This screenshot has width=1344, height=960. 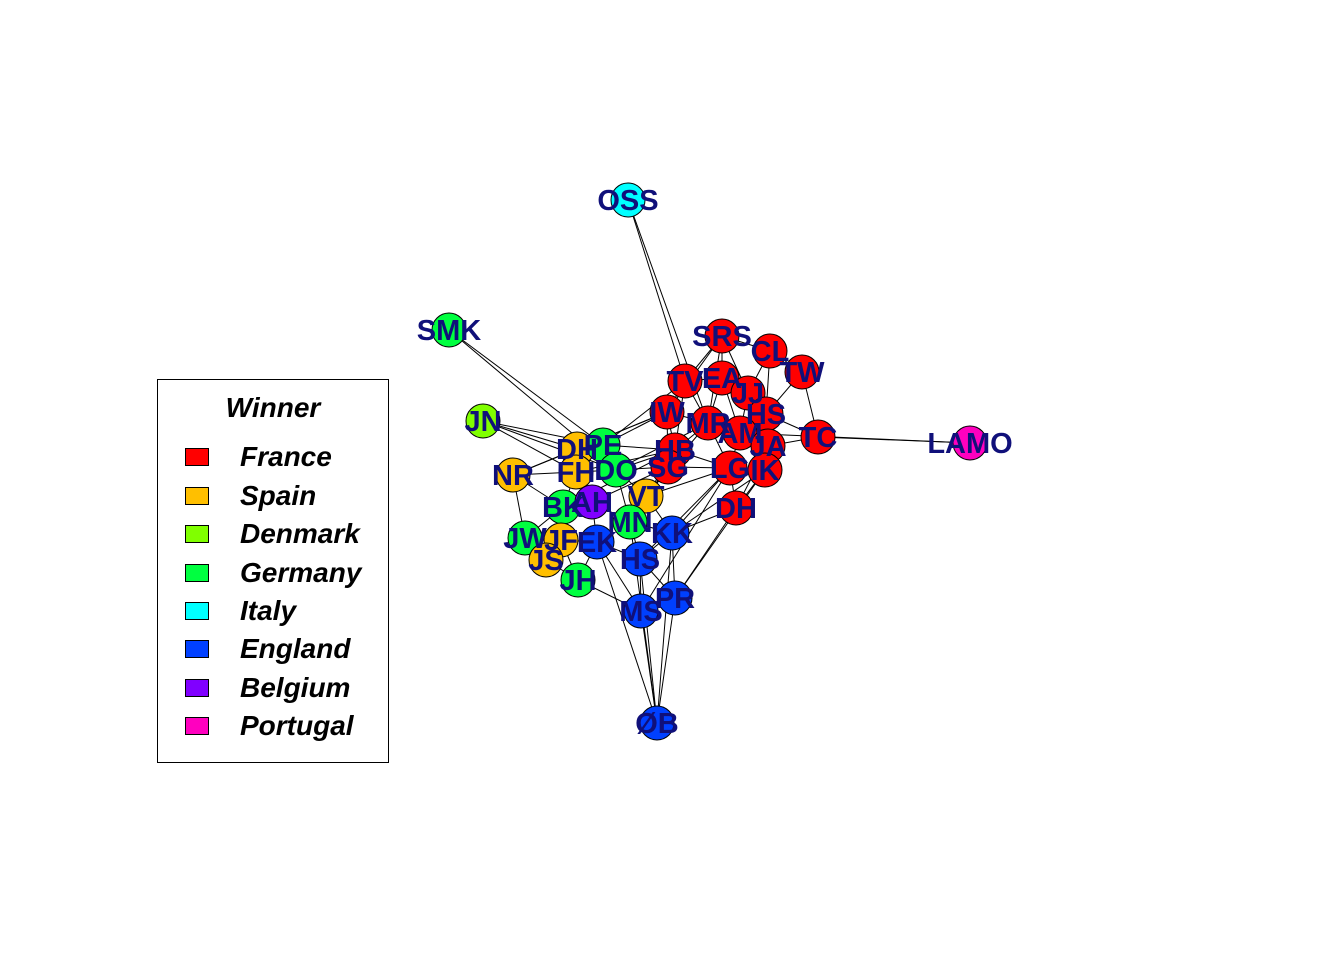 I want to click on legend-label: Denmark, so click(x=300, y=533).